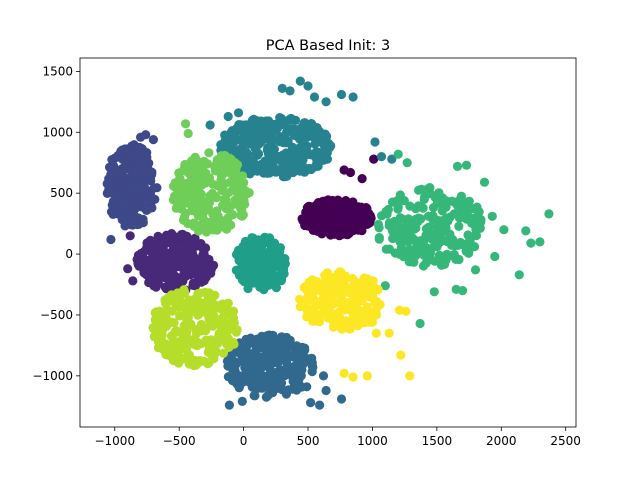 The image size is (640, 480). I want to click on x-tick-label: 2000, so click(501, 441).